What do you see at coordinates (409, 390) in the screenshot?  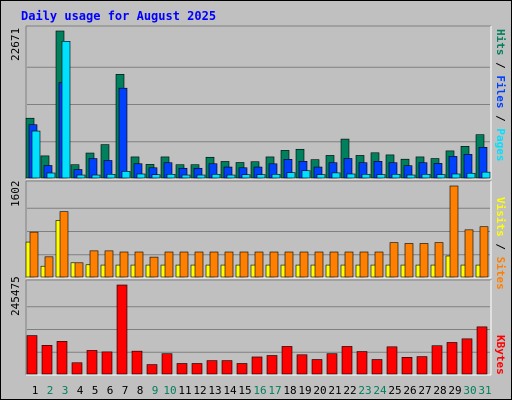 I see `x-day-label: 26` at bounding box center [409, 390].